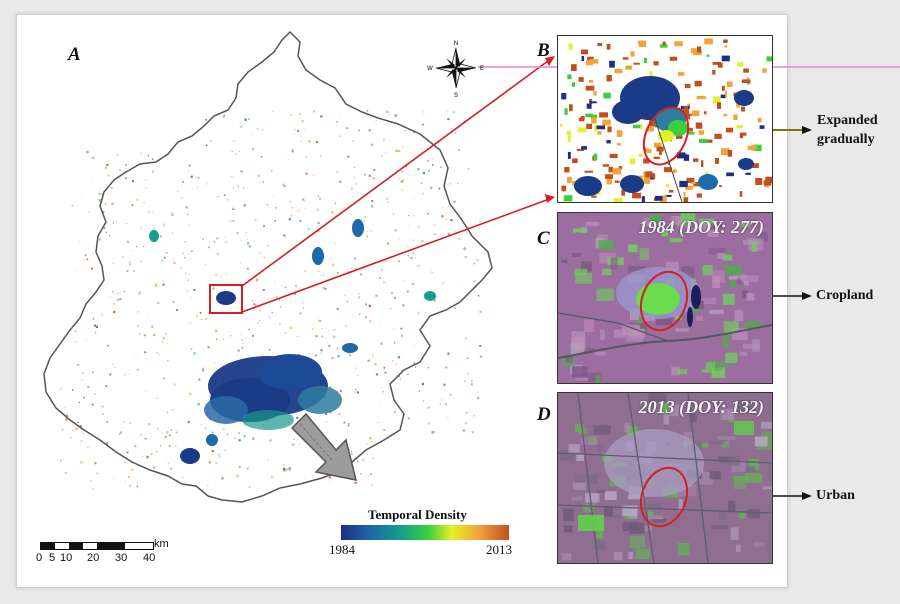 The image size is (900, 604). I want to click on focus-box, so click(226, 299).